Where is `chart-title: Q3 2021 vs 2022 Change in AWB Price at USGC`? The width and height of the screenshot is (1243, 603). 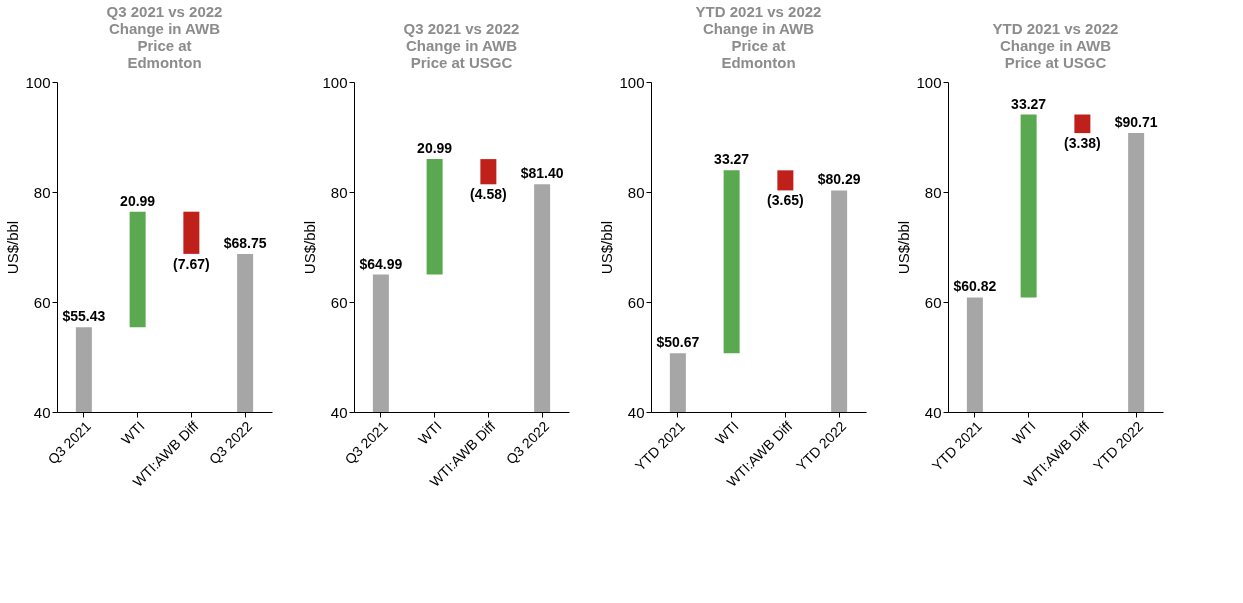 chart-title: Q3 2021 vs 2022 Change in AWB Price at USGC is located at coordinates (461, 45).